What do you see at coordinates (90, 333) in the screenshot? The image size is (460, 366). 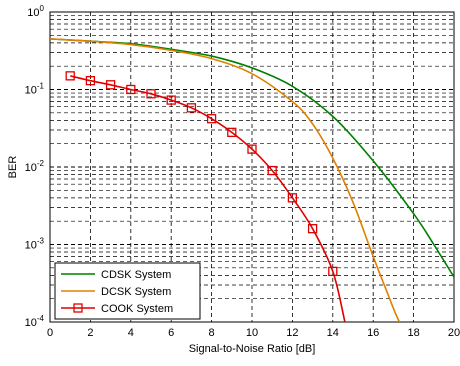 I see `x-tick-label: 2` at bounding box center [90, 333].